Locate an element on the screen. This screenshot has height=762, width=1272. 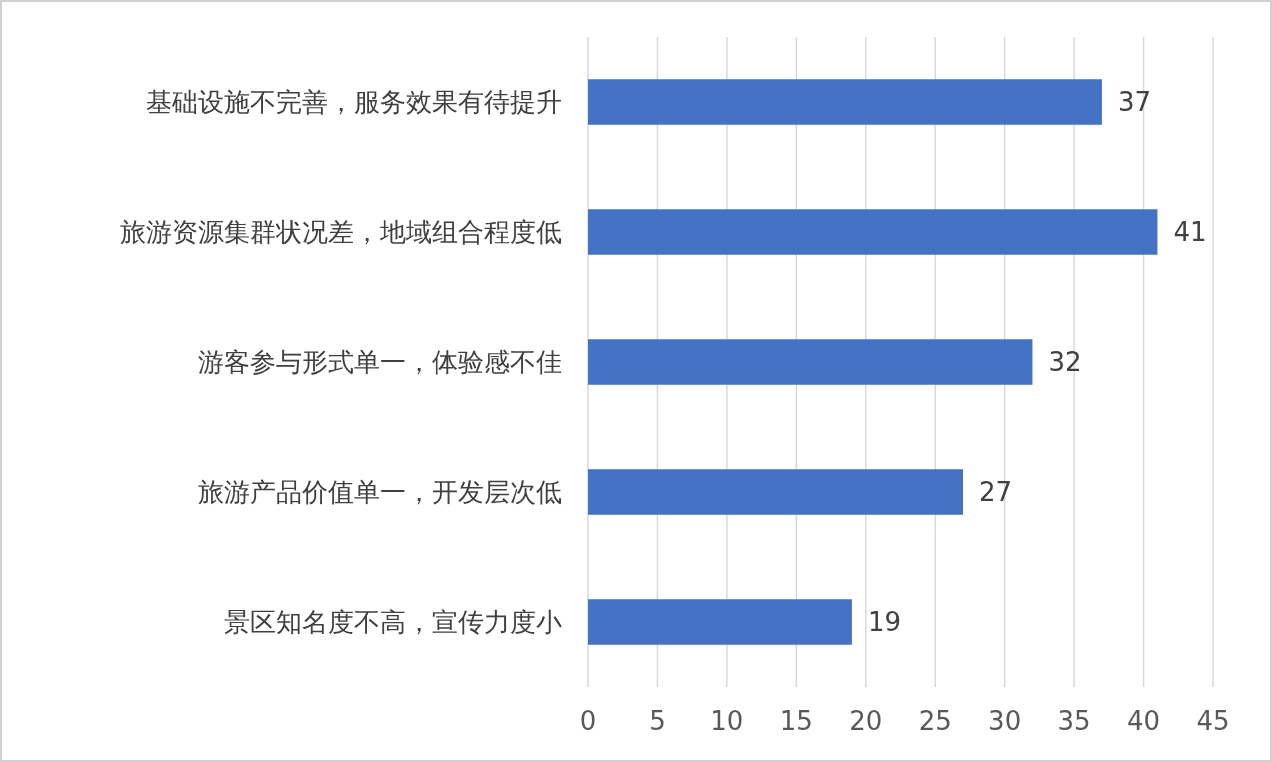
y-tick-label: 基础设施不完善，服务效果有待提升 is located at coordinates (354, 102).